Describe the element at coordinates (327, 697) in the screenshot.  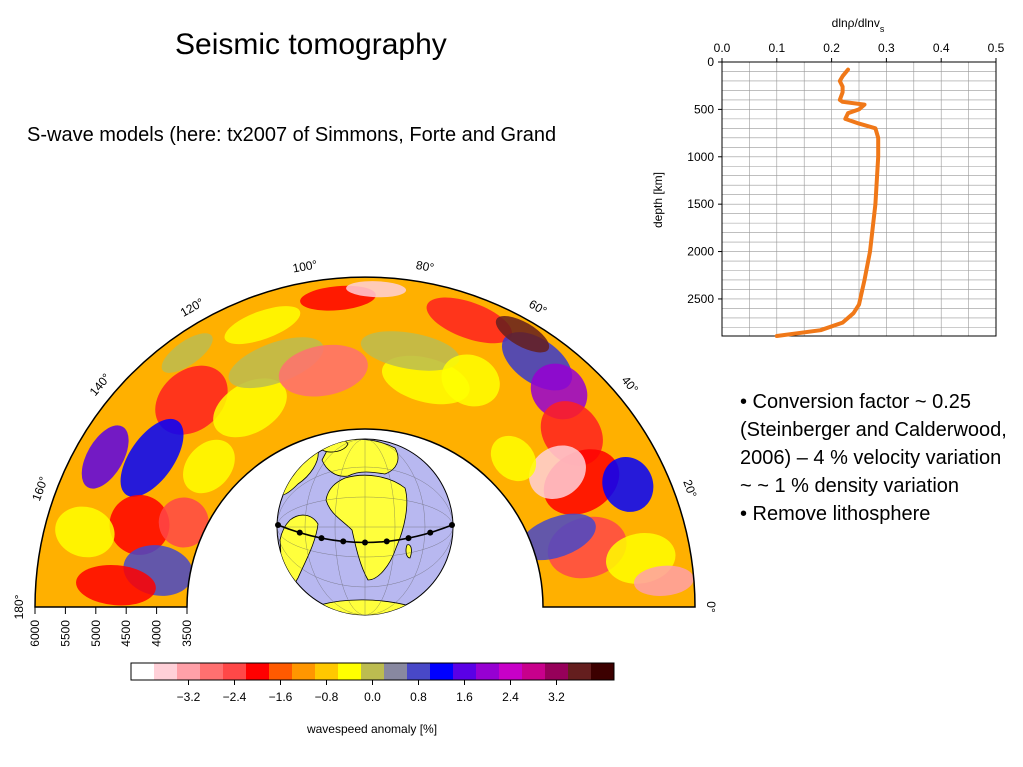
I see `colorbar-tick-label: −0.8` at that location.